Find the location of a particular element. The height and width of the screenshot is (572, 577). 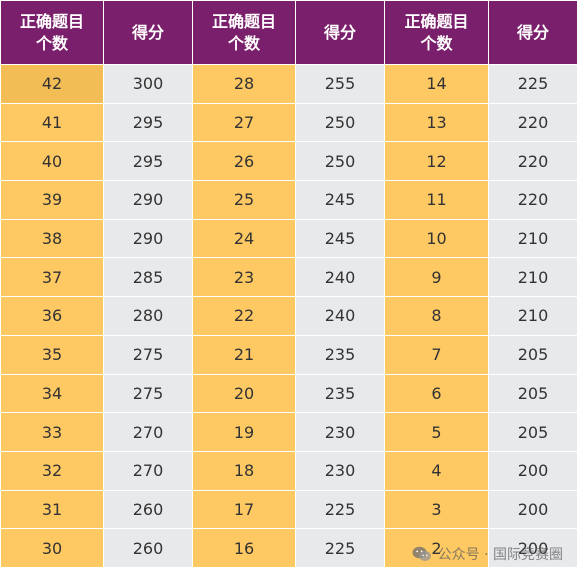

correct-count-cell: 6 is located at coordinates (436, 393).